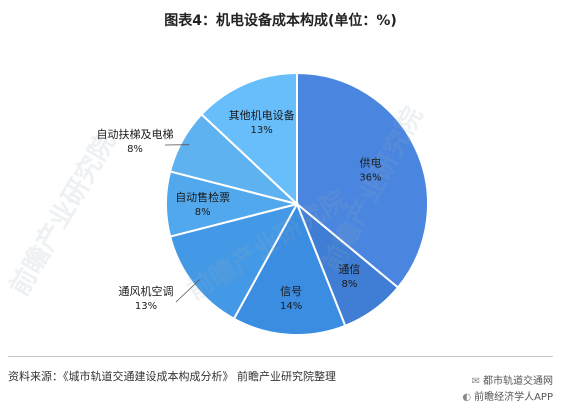 The height and width of the screenshot is (407, 561). Describe the element at coordinates (146, 291) in the screenshot. I see `slice-label-4: 通风机空调` at that location.